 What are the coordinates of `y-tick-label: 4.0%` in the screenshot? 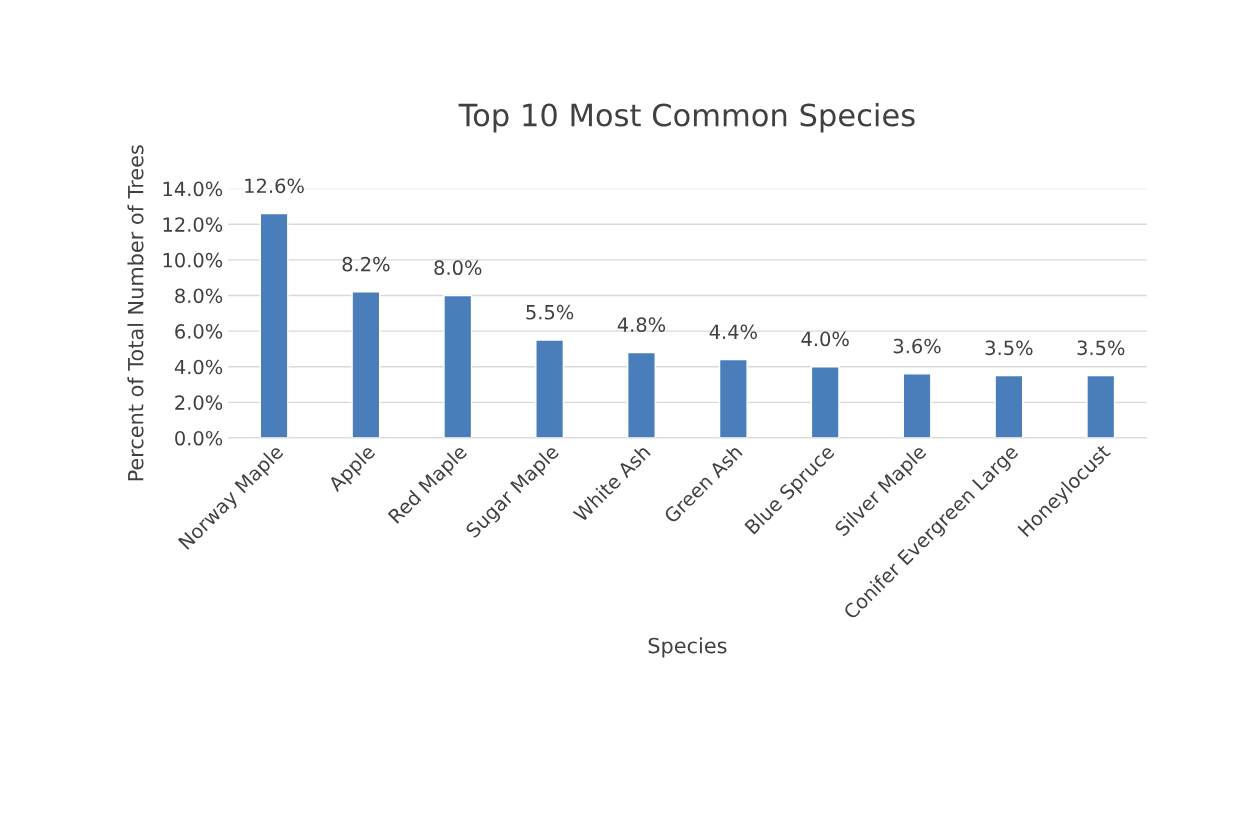 It's located at (198, 367).